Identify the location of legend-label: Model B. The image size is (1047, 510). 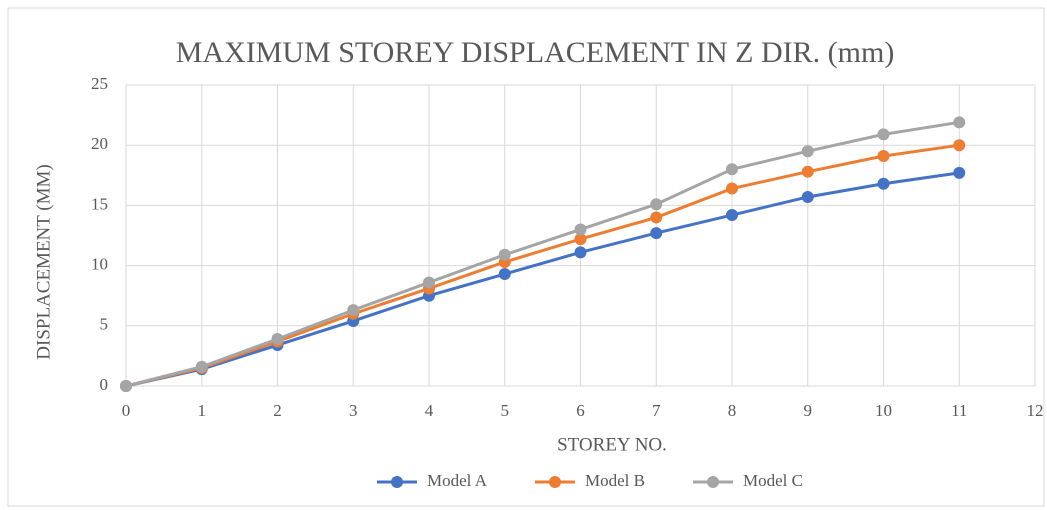
(615, 480).